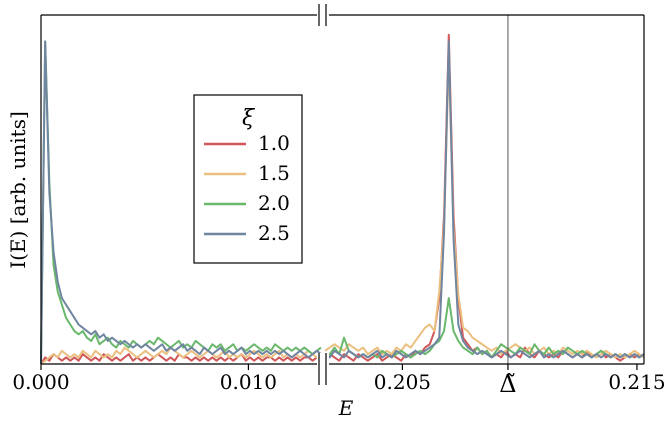 This screenshot has width=671, height=424. Describe the element at coordinates (402, 382) in the screenshot. I see `x-tick-label: 0.205` at that location.